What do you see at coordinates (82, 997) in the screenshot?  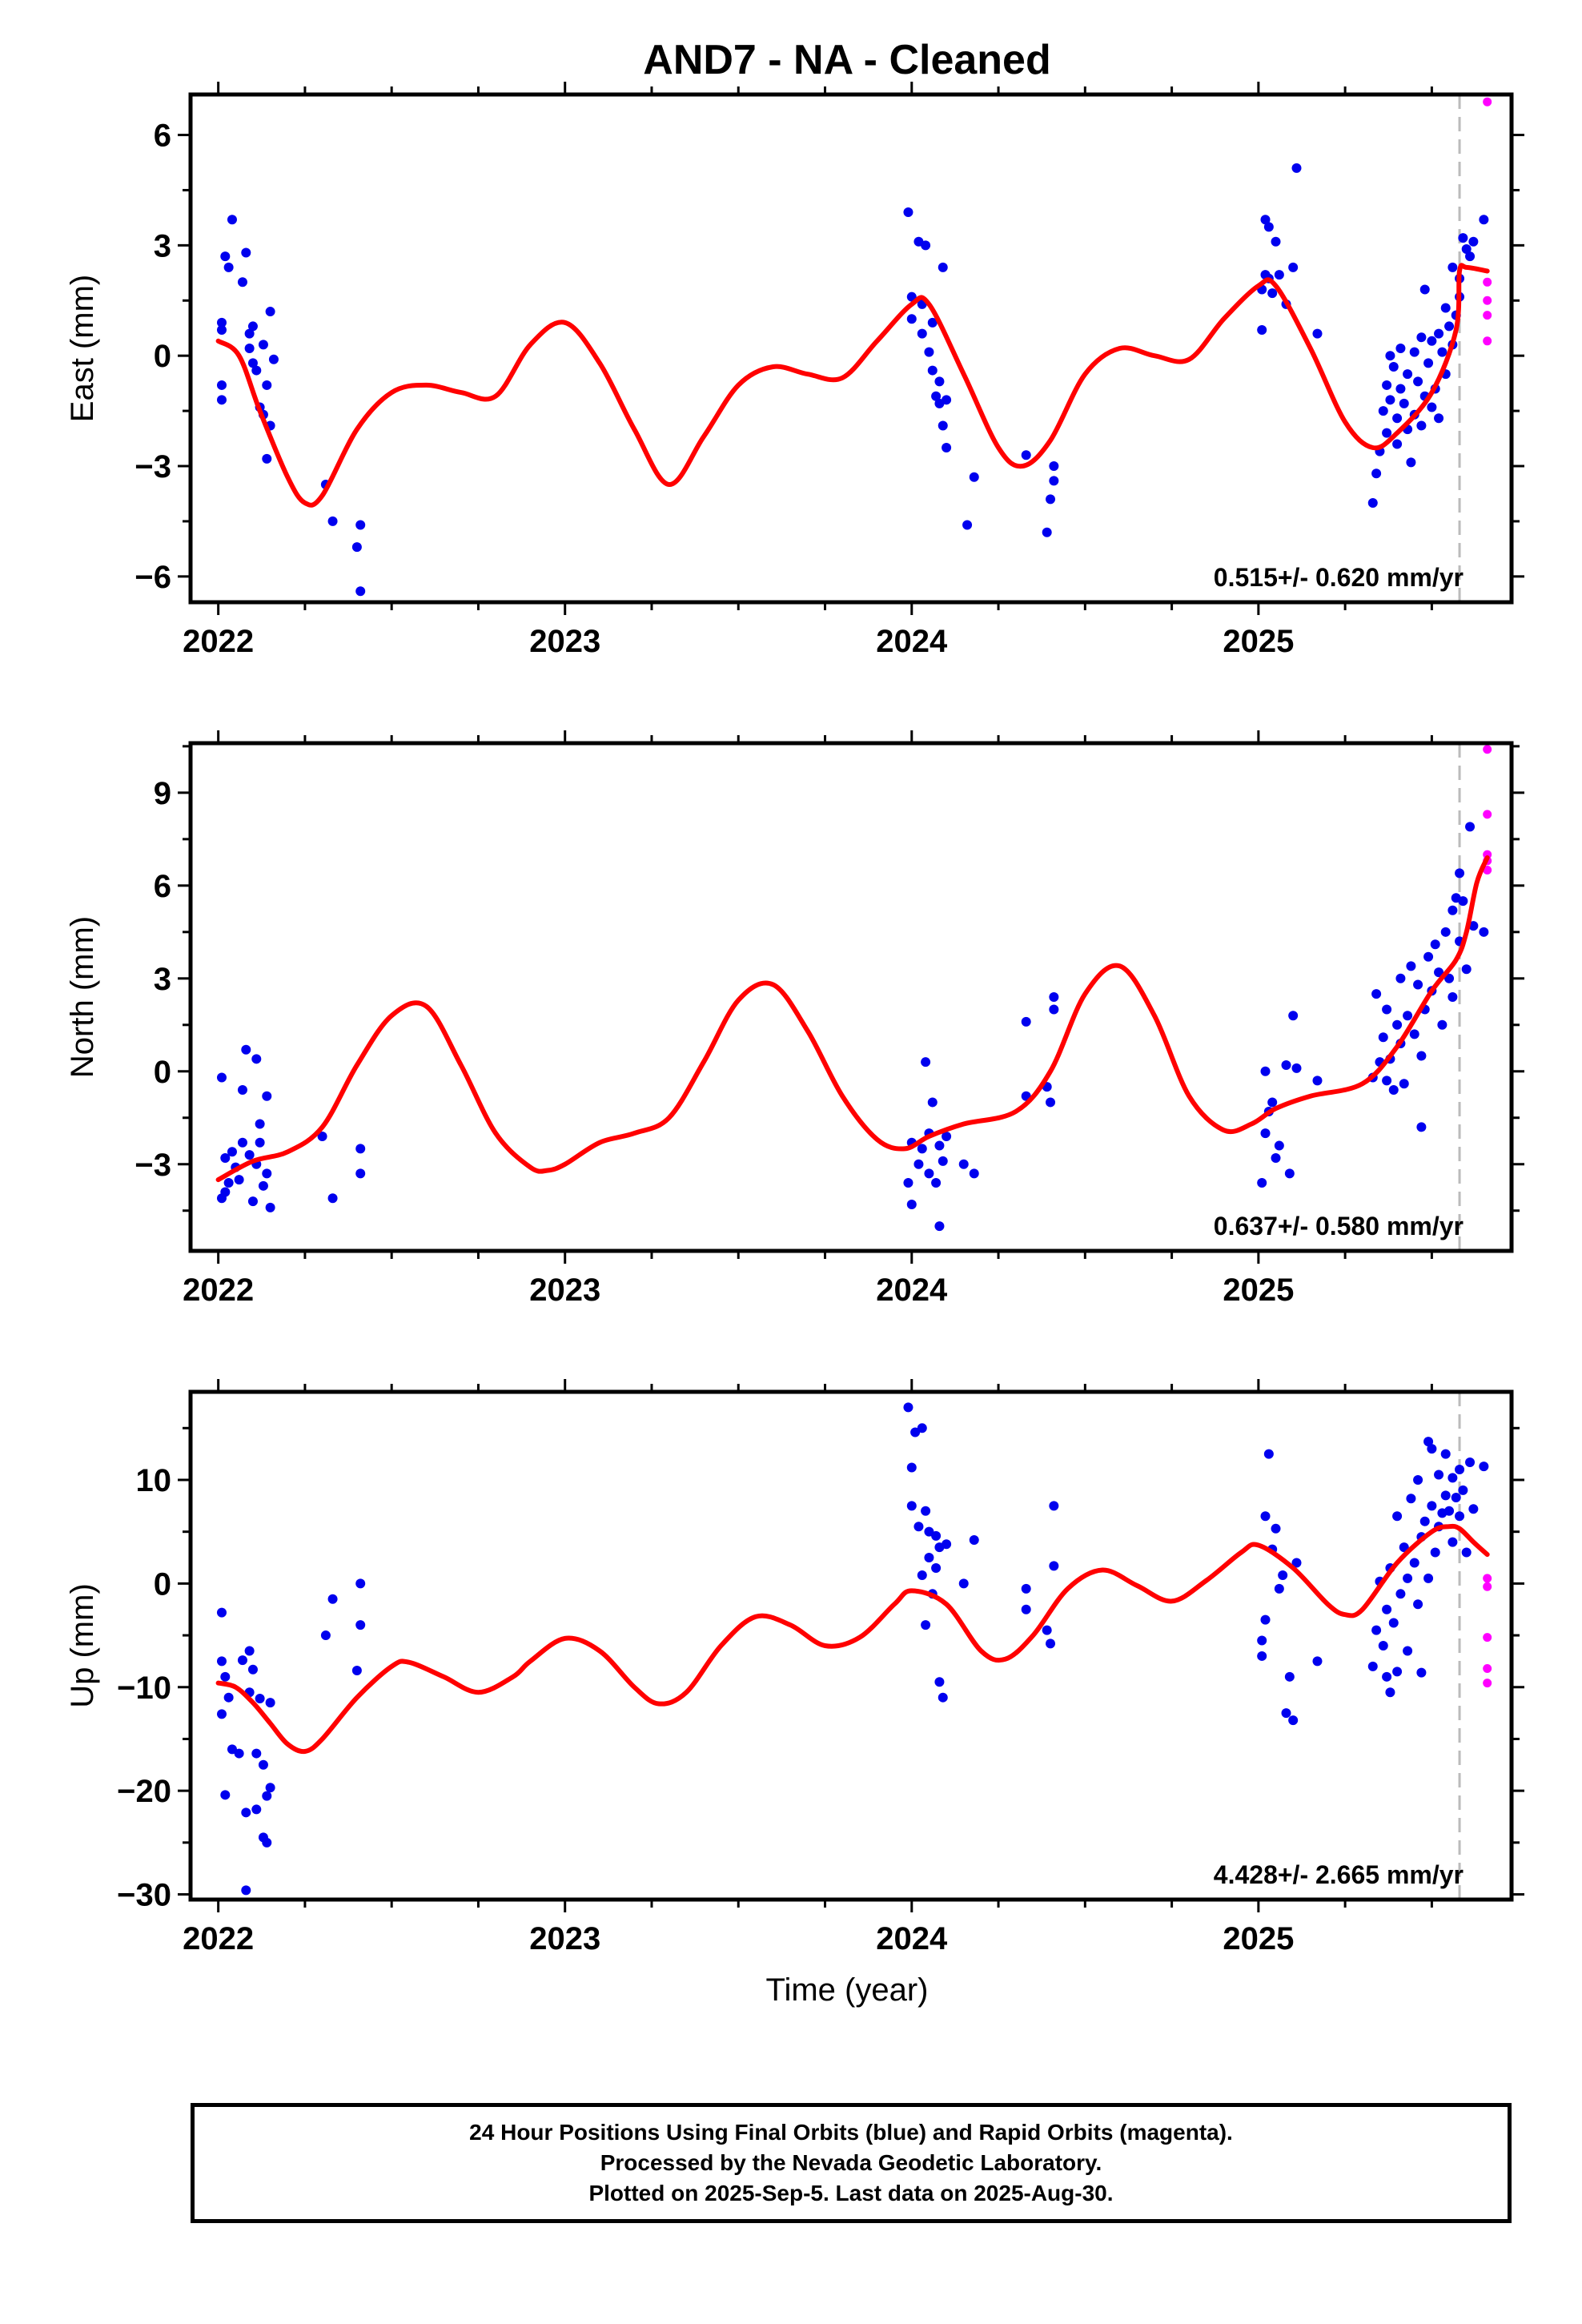 I see `y-axis-label: North (mm)` at bounding box center [82, 997].